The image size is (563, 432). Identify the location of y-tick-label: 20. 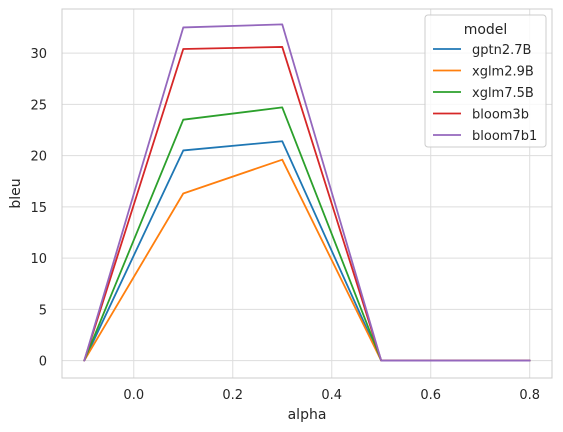
(38, 157).